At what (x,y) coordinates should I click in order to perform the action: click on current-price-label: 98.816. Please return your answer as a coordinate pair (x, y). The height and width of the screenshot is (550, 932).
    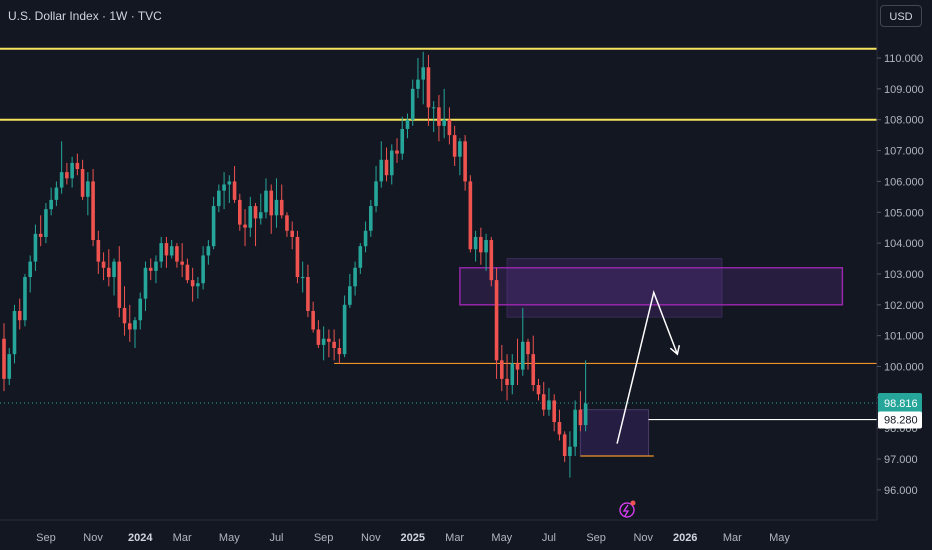
    Looking at the image, I should click on (901, 404).